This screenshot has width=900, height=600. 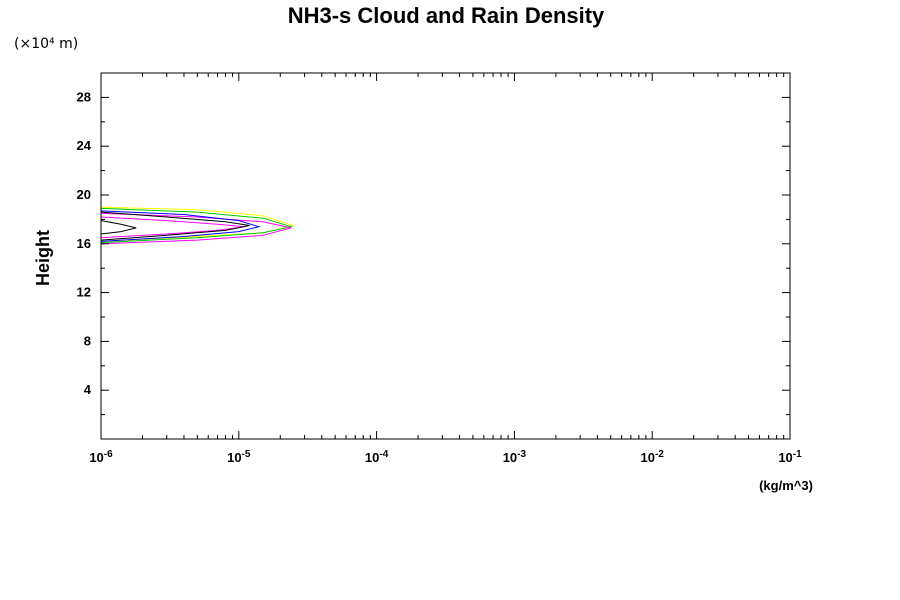 I want to click on y-tick-label: 12, so click(x=84, y=292).